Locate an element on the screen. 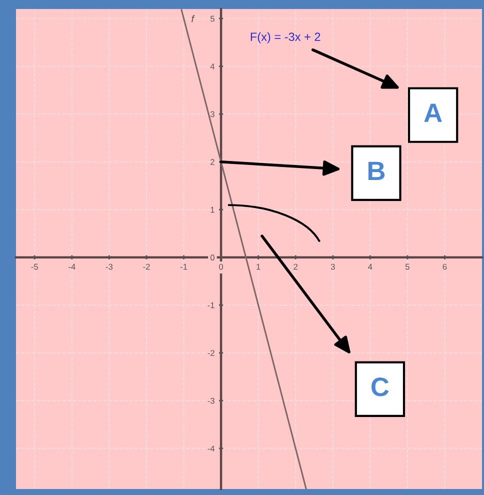 Image resolution: width=484 pixels, height=495 pixels. annotation: A is located at coordinates (433, 113).